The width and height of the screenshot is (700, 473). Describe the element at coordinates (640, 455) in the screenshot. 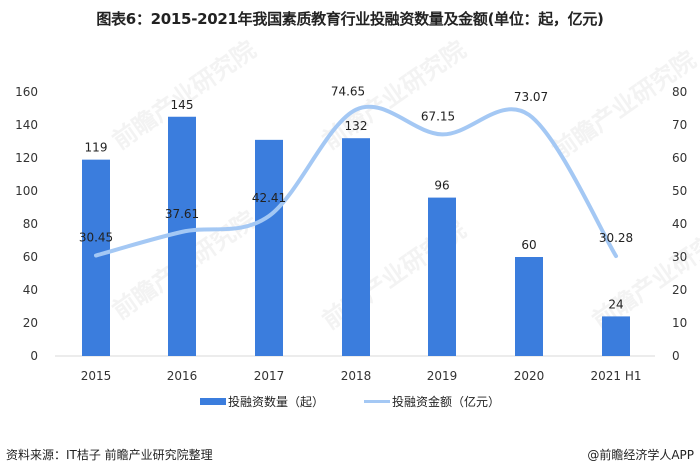

I see `credit-note: @前瞻经济学人APP` at that location.